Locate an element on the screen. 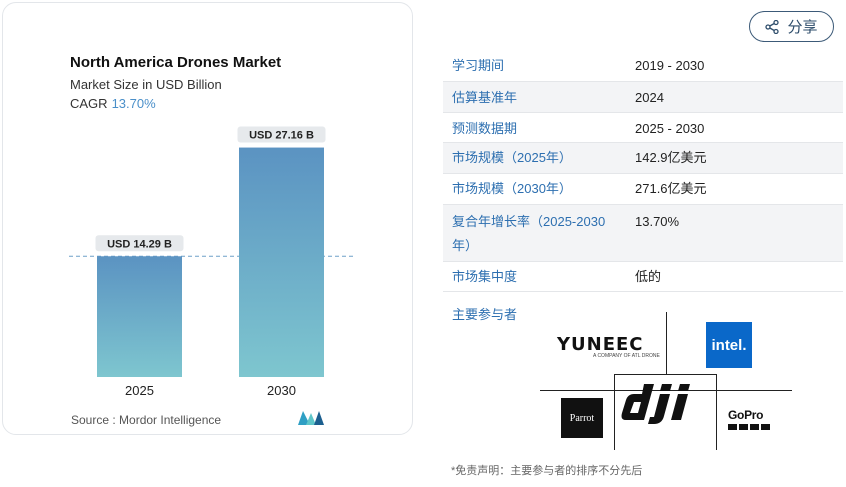 The width and height of the screenshot is (846, 487). gopro-logo: GoPro is located at coordinates (749, 419).